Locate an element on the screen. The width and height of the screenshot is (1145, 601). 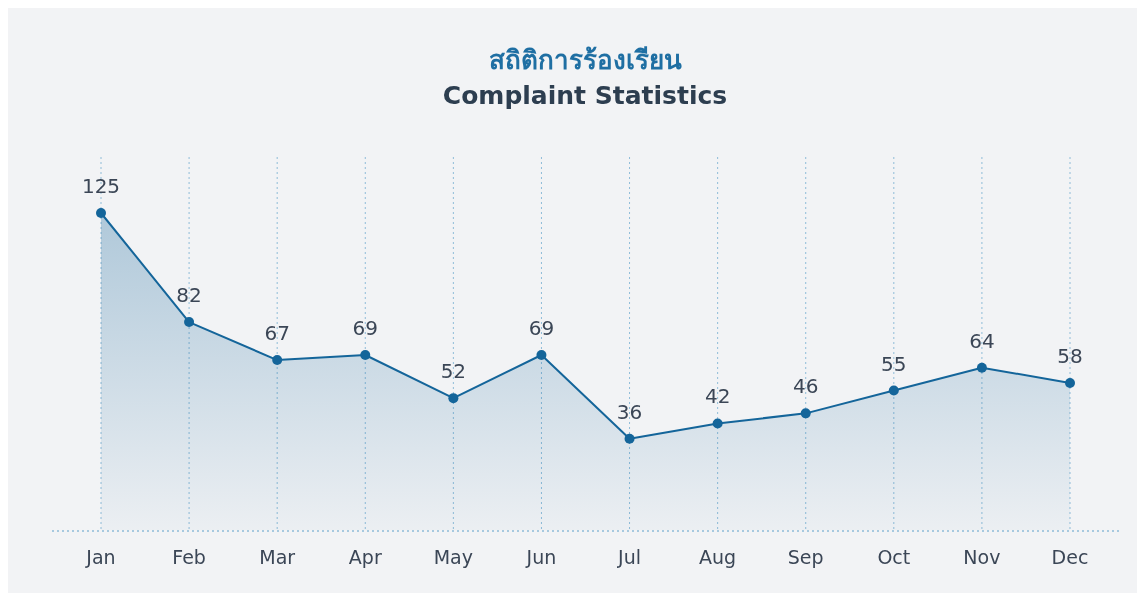
x-tick-label: May is located at coordinates (453, 557).